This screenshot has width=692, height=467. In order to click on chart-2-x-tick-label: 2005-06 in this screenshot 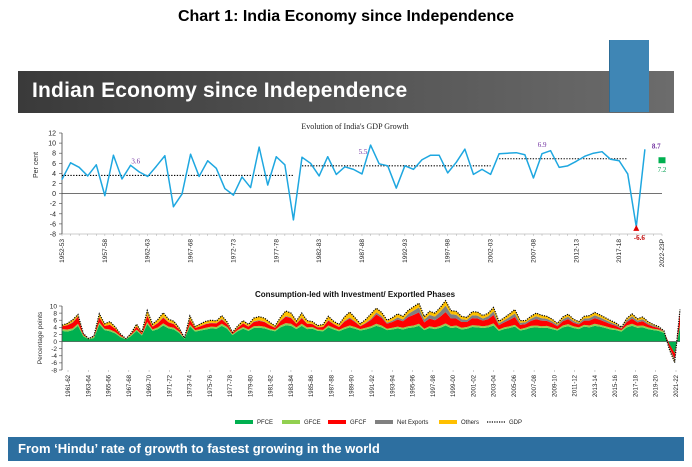, I will do `click(515, 385)`.